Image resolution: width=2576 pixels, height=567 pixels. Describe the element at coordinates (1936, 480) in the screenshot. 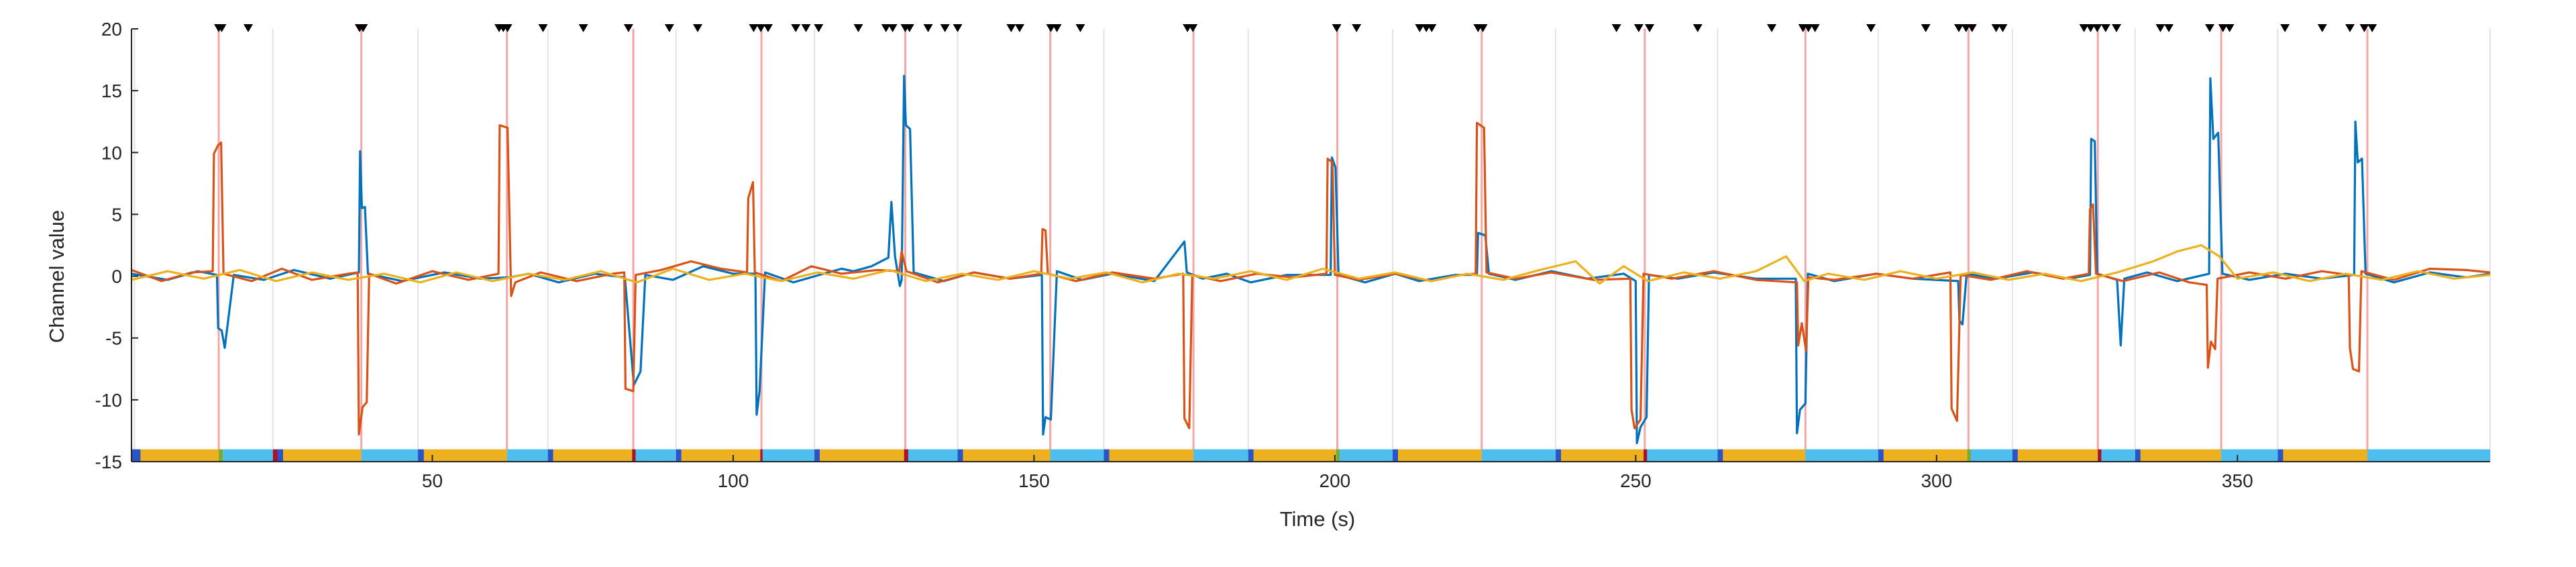

I see `x-tick-label: 300` at that location.